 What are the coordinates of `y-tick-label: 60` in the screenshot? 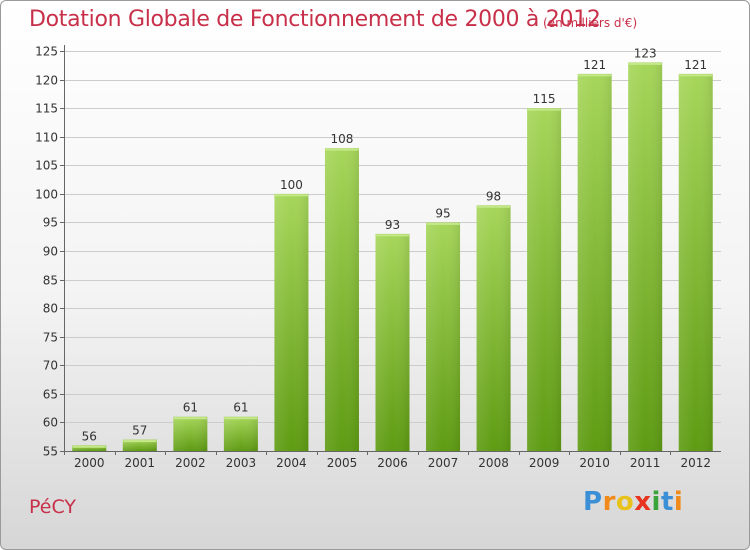 It's located at (50, 423).